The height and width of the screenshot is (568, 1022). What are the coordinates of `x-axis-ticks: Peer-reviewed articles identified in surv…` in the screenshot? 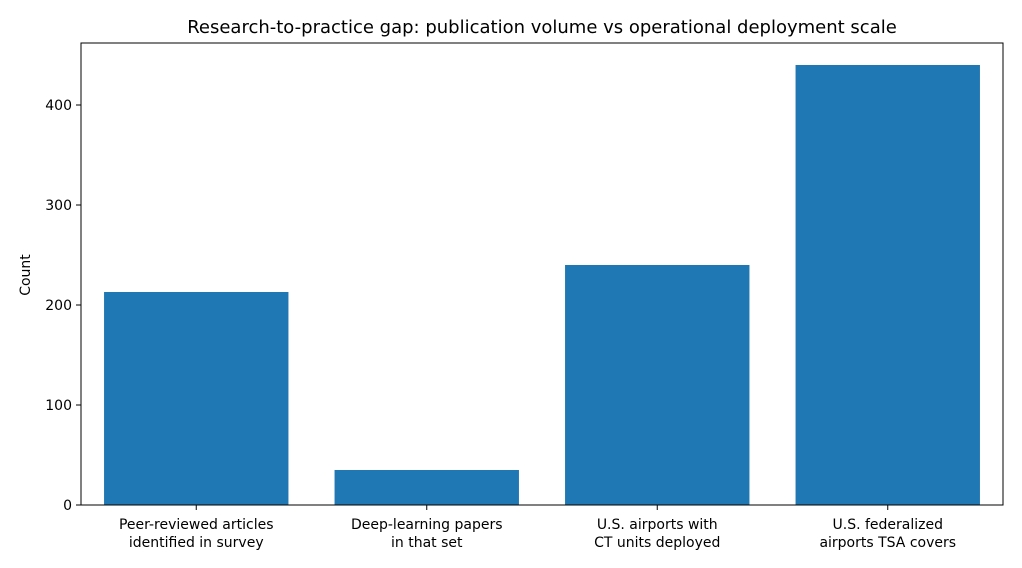 It's located at (537, 528).